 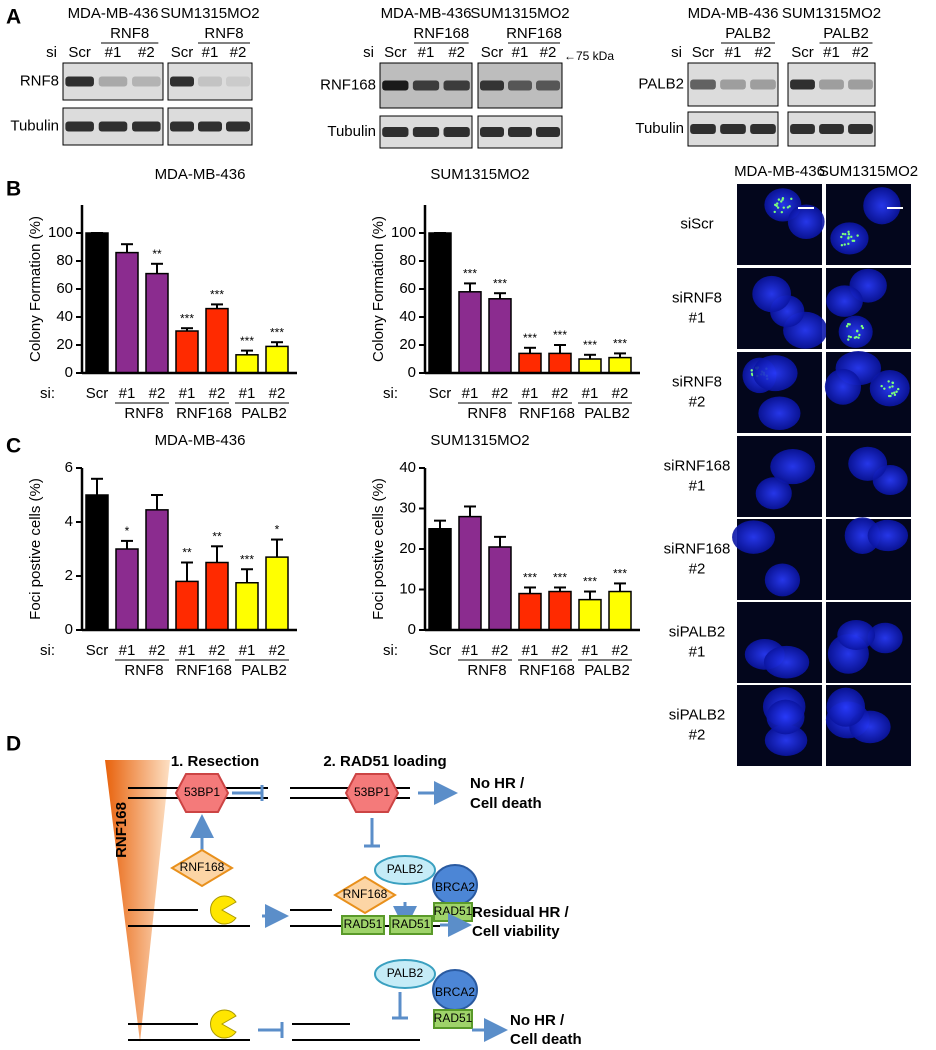 What do you see at coordinates (697, 401) in the screenshot?
I see `row-label: #2` at bounding box center [697, 401].